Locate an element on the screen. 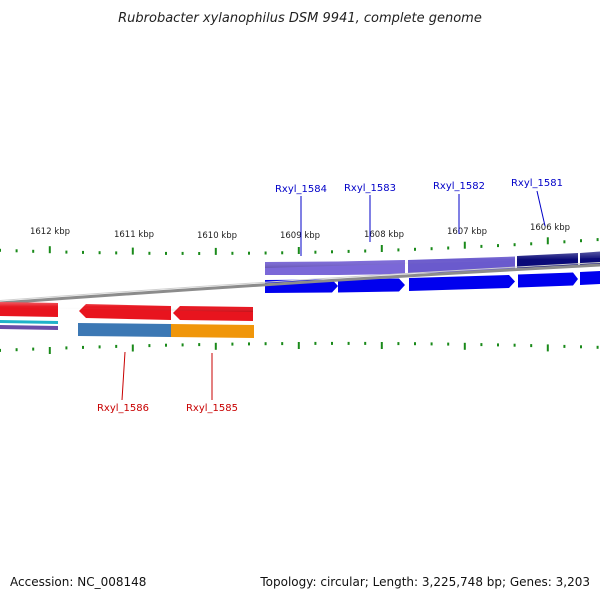 This screenshot has height=600, width=600. tick-label-1611: 1611 kbp is located at coordinates (134, 235).